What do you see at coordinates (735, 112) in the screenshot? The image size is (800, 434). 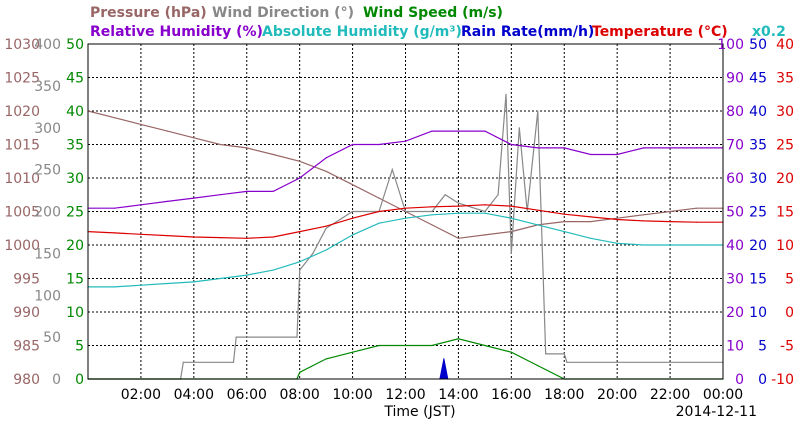 I see `y-tick-label: 80` at bounding box center [735, 112].